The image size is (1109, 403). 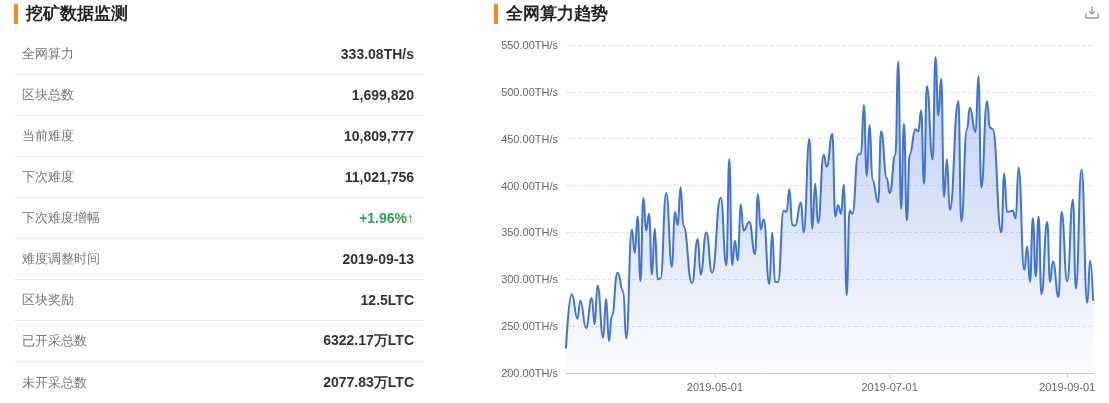 What do you see at coordinates (551, 14) in the screenshot?
I see `chart-title: 全网算力趋势` at bounding box center [551, 14].